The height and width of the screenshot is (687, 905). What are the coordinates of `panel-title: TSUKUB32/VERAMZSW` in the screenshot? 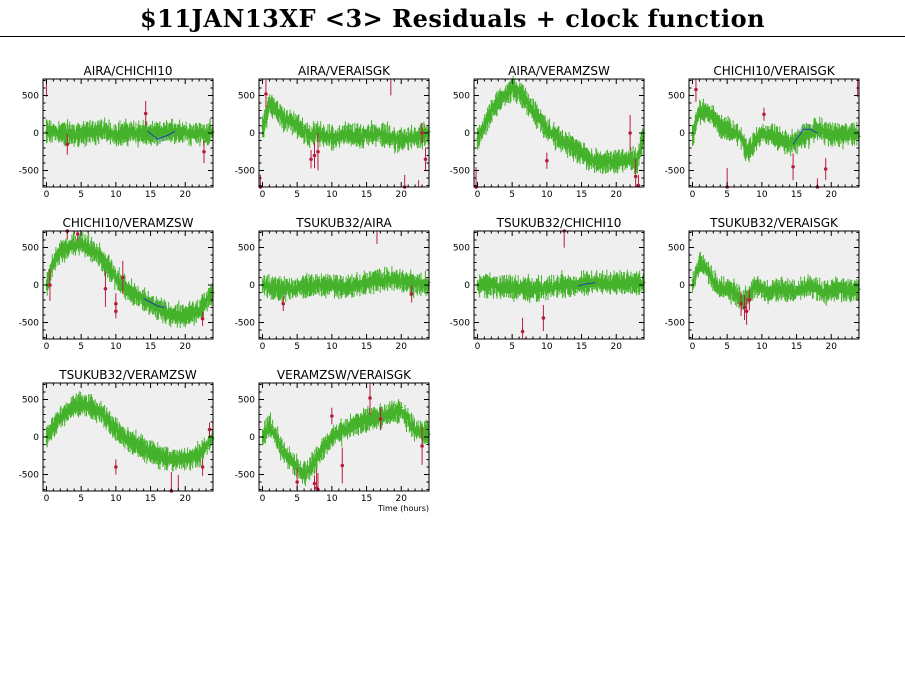 It's located at (127, 375).